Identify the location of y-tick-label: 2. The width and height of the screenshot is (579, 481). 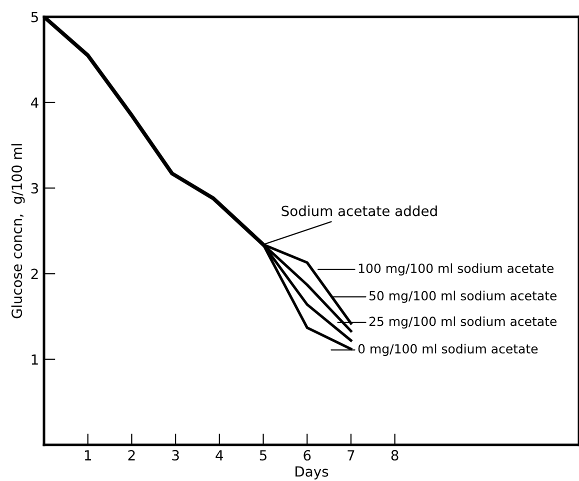
(34, 273).